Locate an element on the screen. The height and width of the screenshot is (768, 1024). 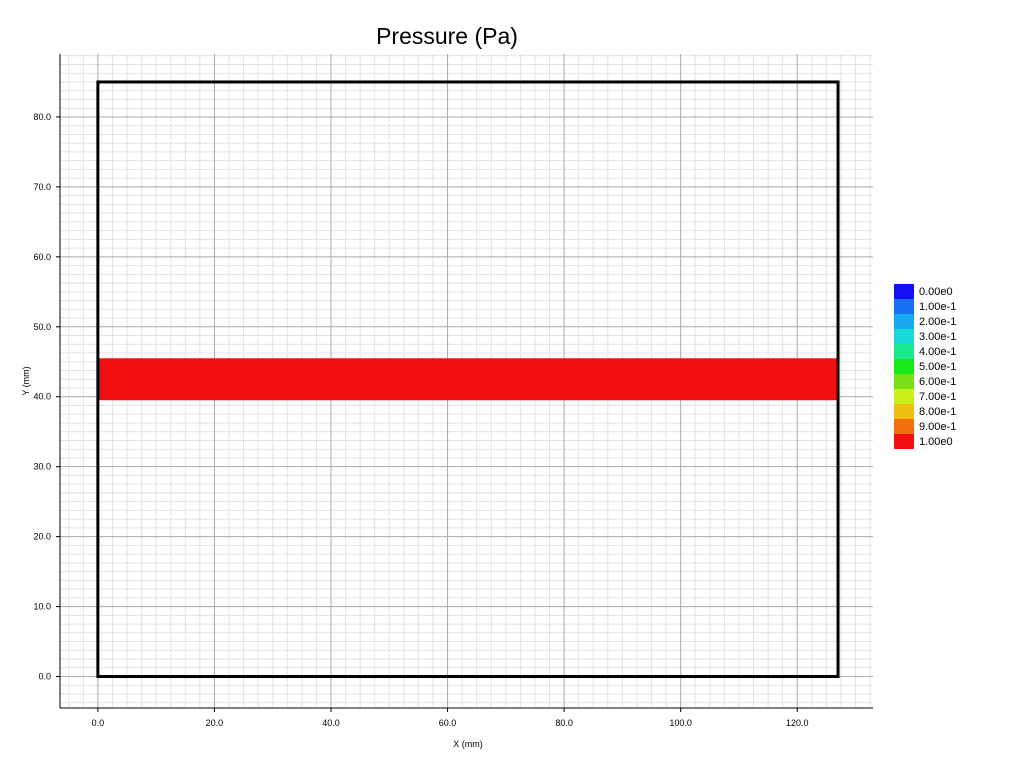
x-axis-label: X (mm) is located at coordinates (468, 744).